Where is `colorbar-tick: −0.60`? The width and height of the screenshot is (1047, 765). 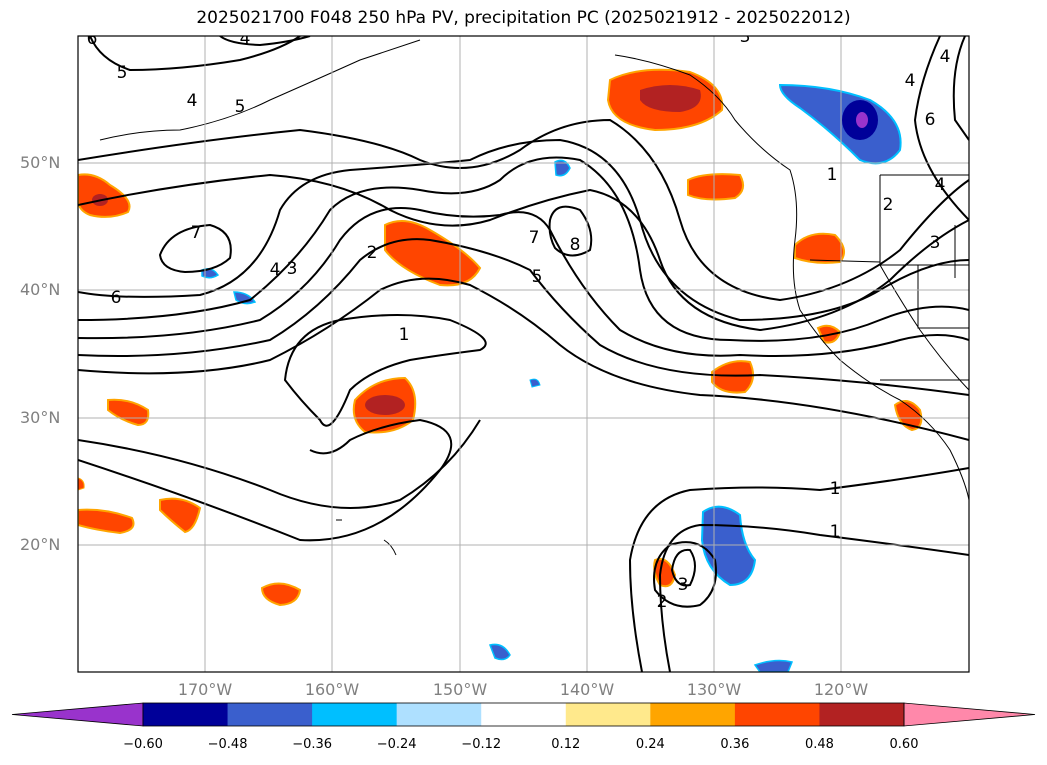
colorbar-tick: −0.60 is located at coordinates (143, 744).